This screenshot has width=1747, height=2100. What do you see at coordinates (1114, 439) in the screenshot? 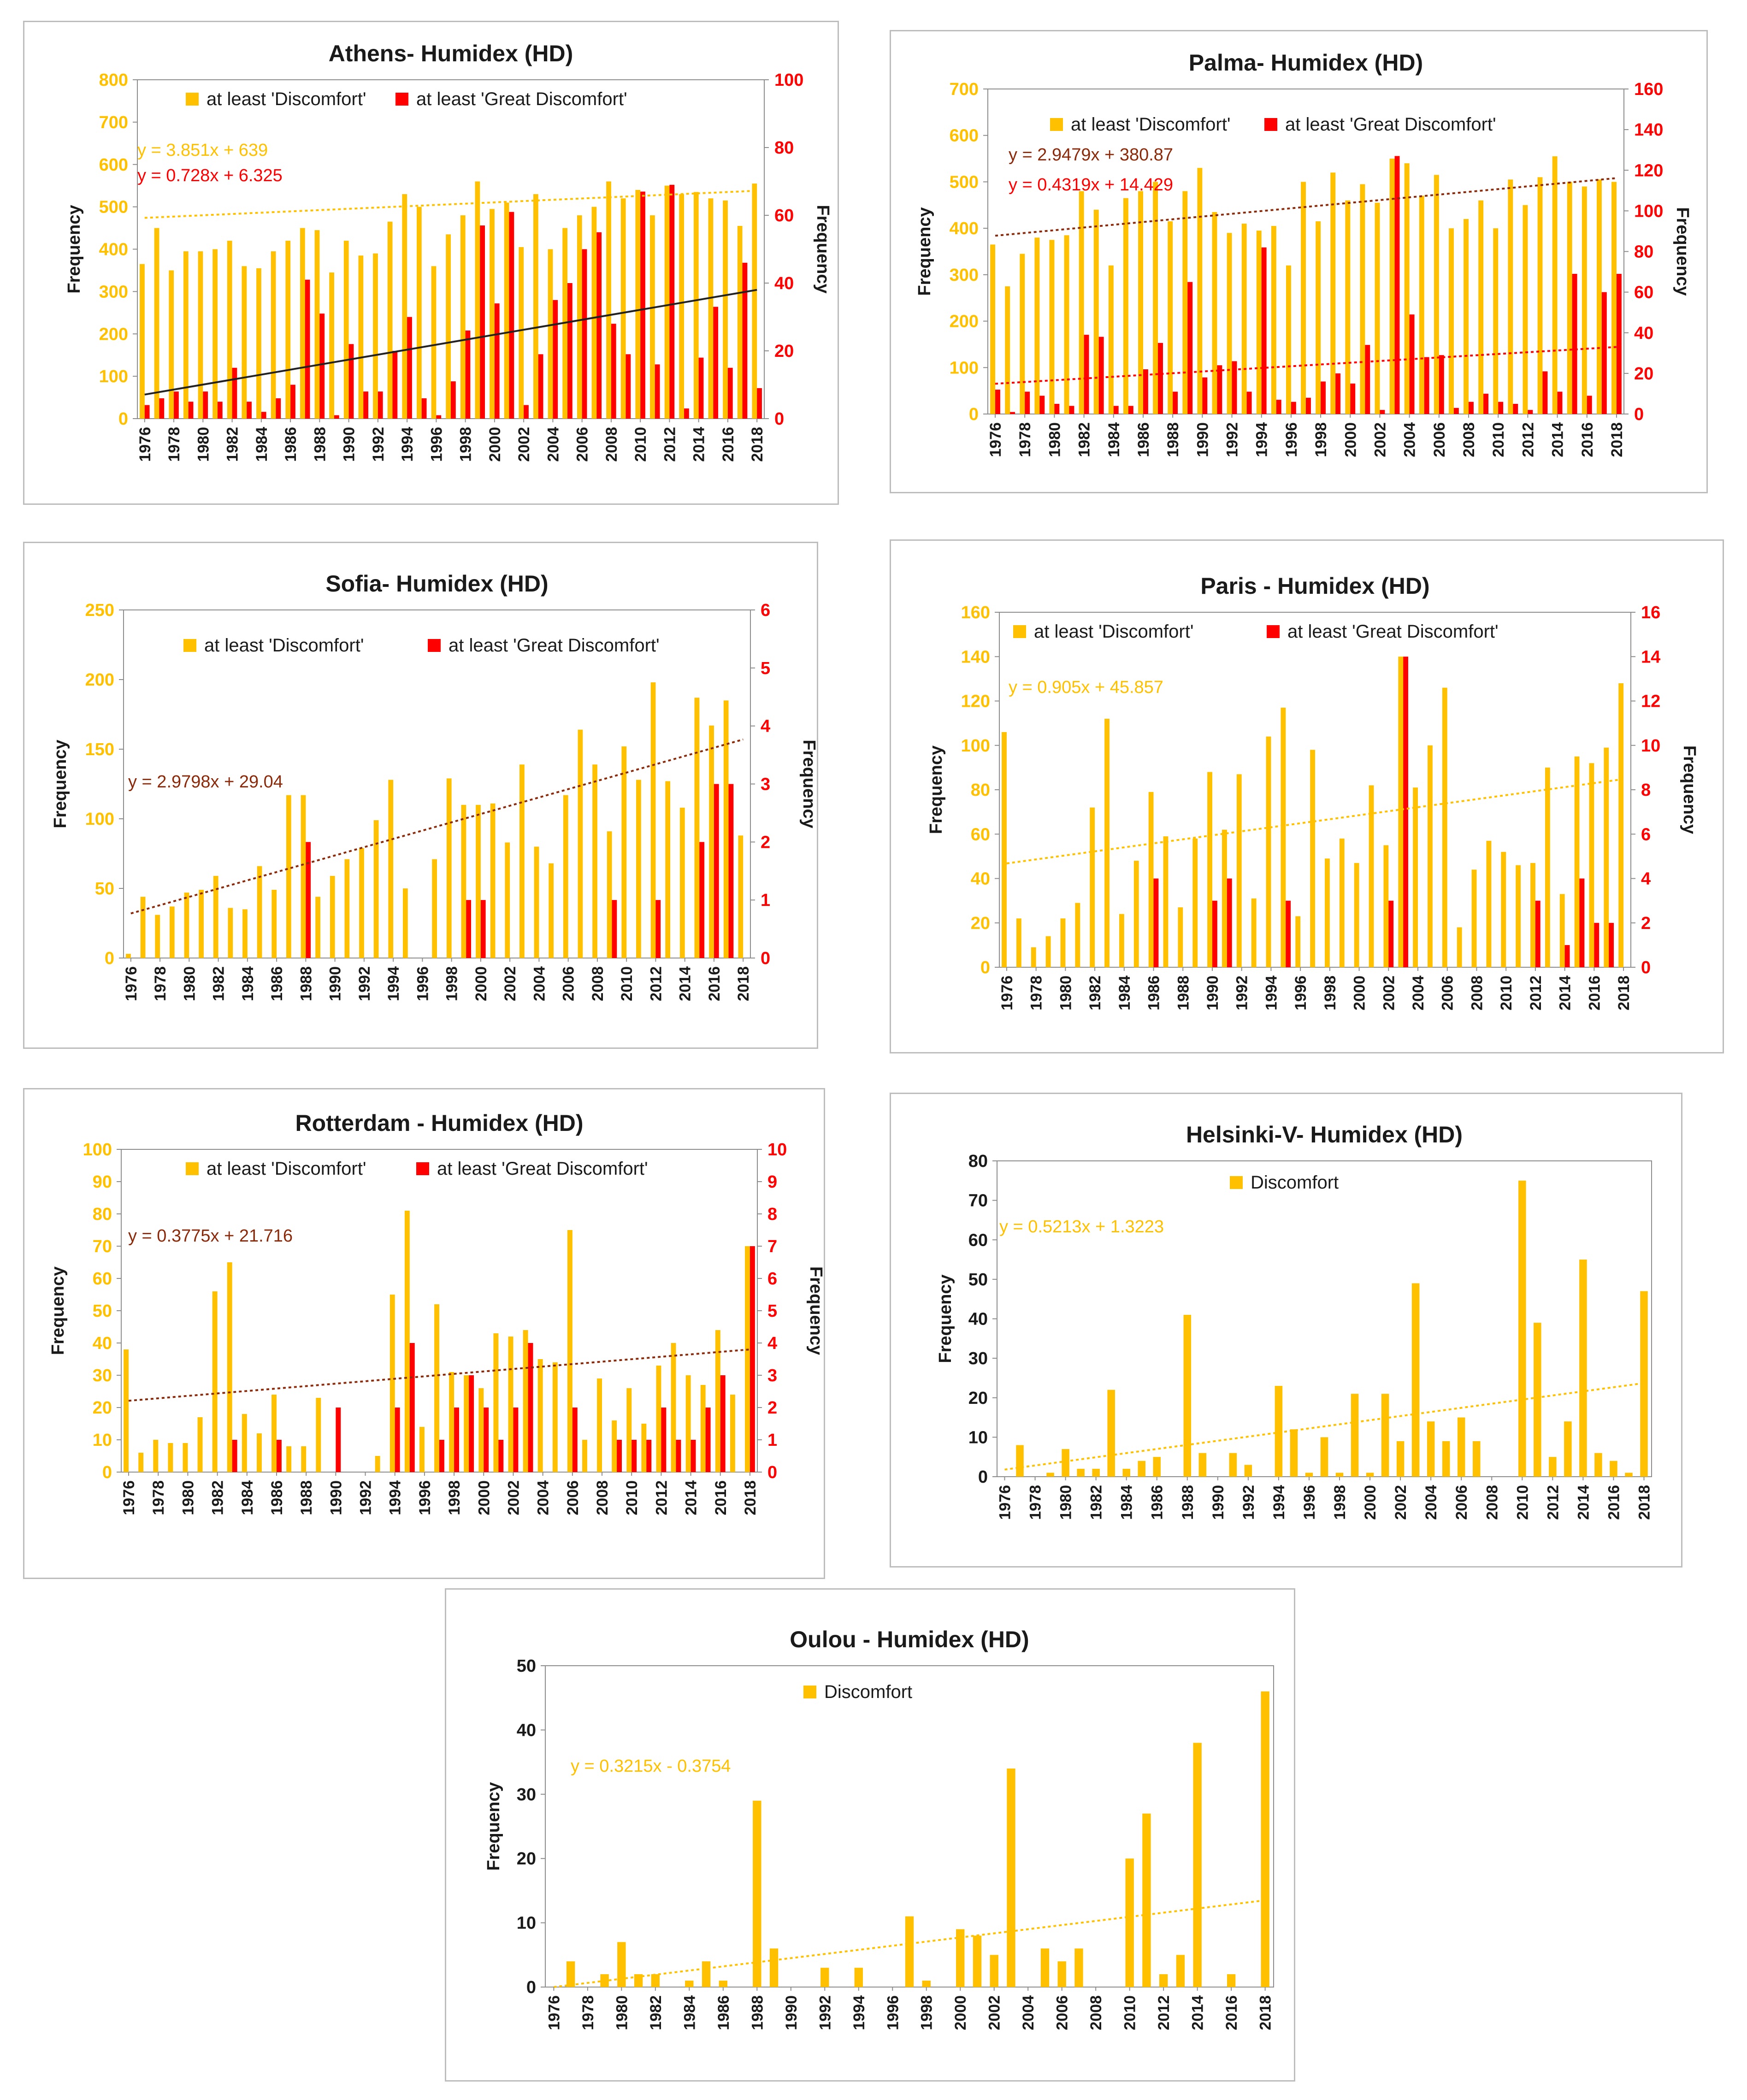
I see `x-tick-label: 1984` at bounding box center [1114, 439].